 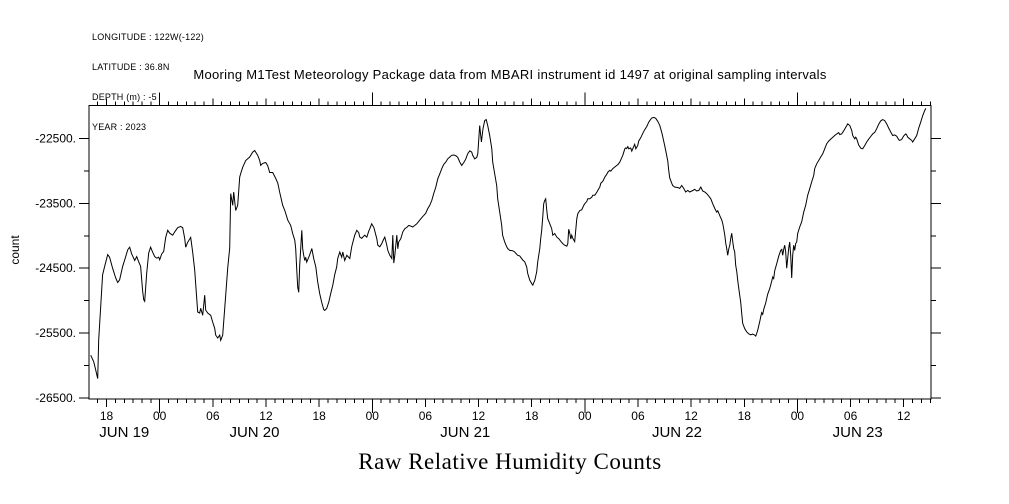 I want to click on chart-subtitle: Raw Relative Humidity Counts, so click(x=510, y=461).